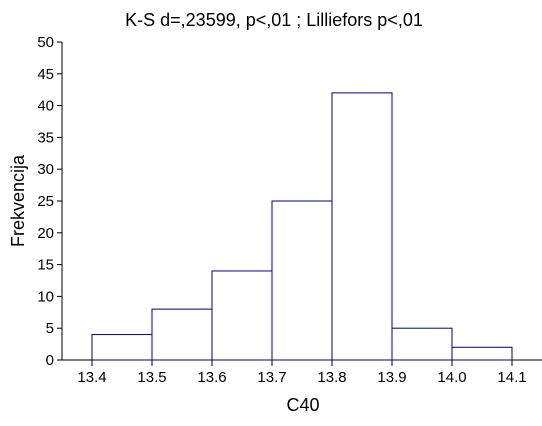 Image resolution: width=542 pixels, height=426 pixels. Describe the element at coordinates (302, 405) in the screenshot. I see `x-axis-label: C40` at that location.